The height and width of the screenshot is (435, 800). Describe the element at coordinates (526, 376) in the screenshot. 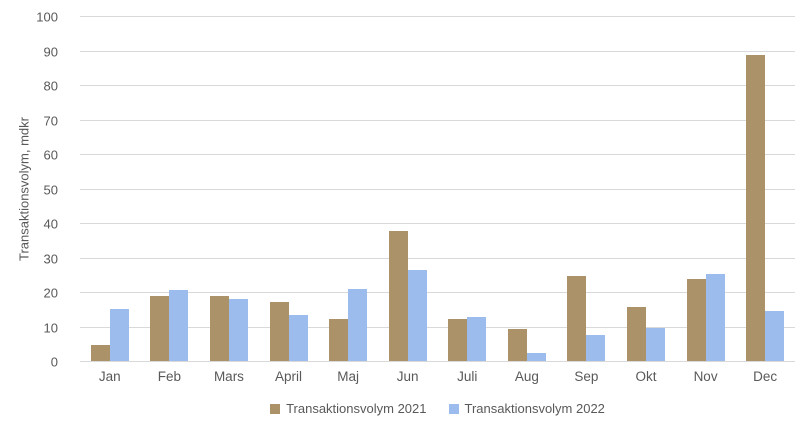

I see `x-tick-label-aug: Aug` at that location.